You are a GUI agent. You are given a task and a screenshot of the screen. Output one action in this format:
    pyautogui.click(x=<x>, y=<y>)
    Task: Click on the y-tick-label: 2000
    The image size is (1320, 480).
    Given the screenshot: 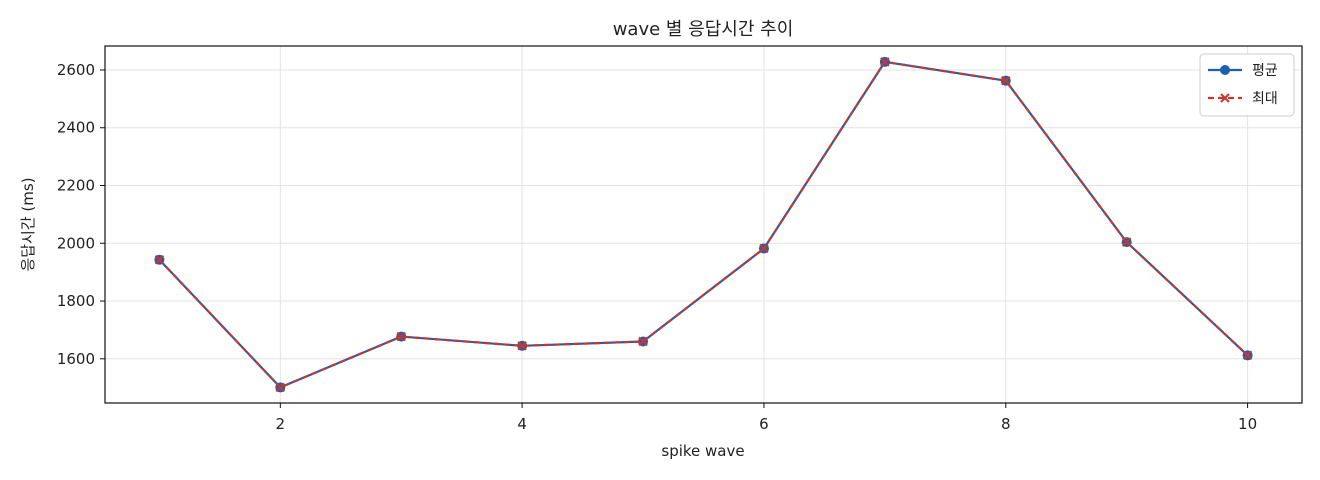 What is the action you would take?
    pyautogui.click(x=76, y=243)
    